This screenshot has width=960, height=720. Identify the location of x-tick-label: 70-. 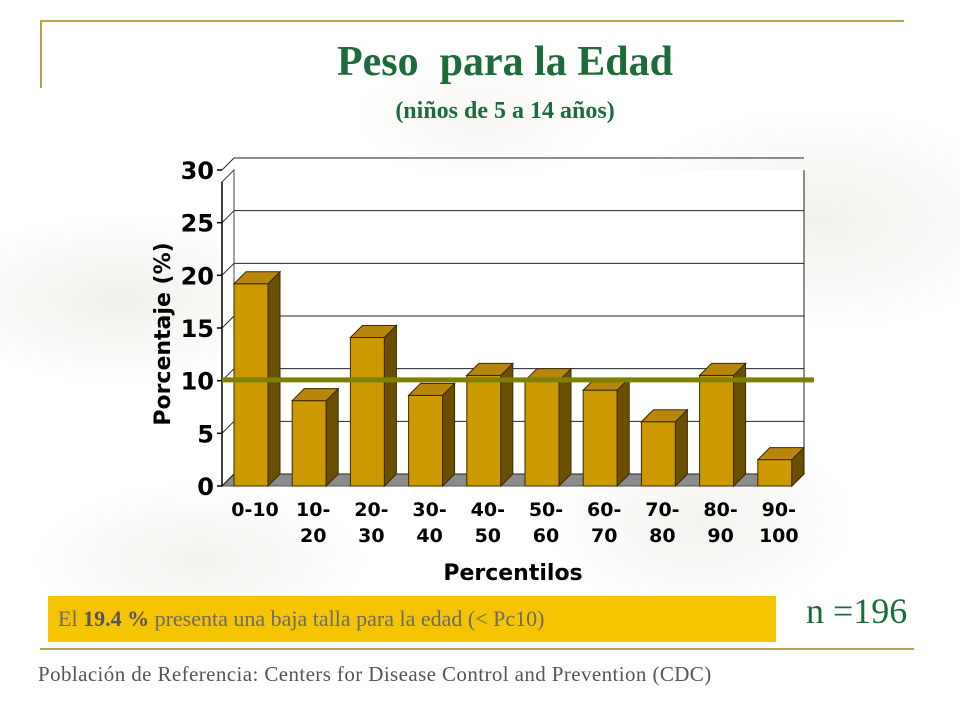
(662, 510).